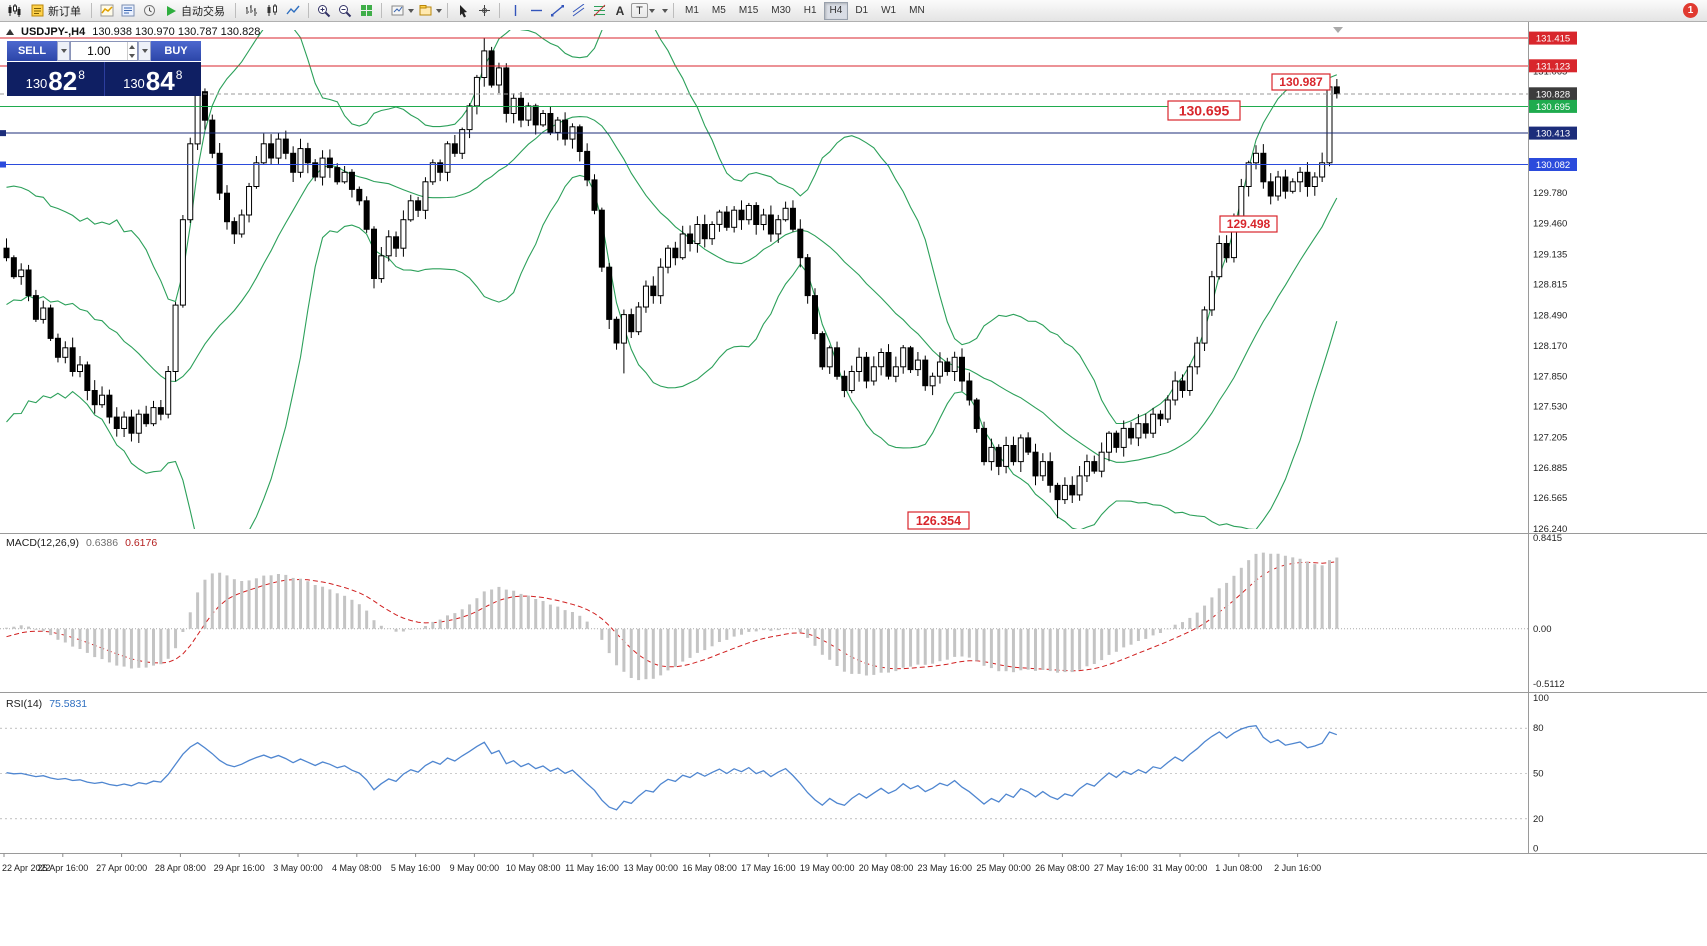 This screenshot has height=946, width=1707. I want to click on cursor-icon, so click(463, 10).